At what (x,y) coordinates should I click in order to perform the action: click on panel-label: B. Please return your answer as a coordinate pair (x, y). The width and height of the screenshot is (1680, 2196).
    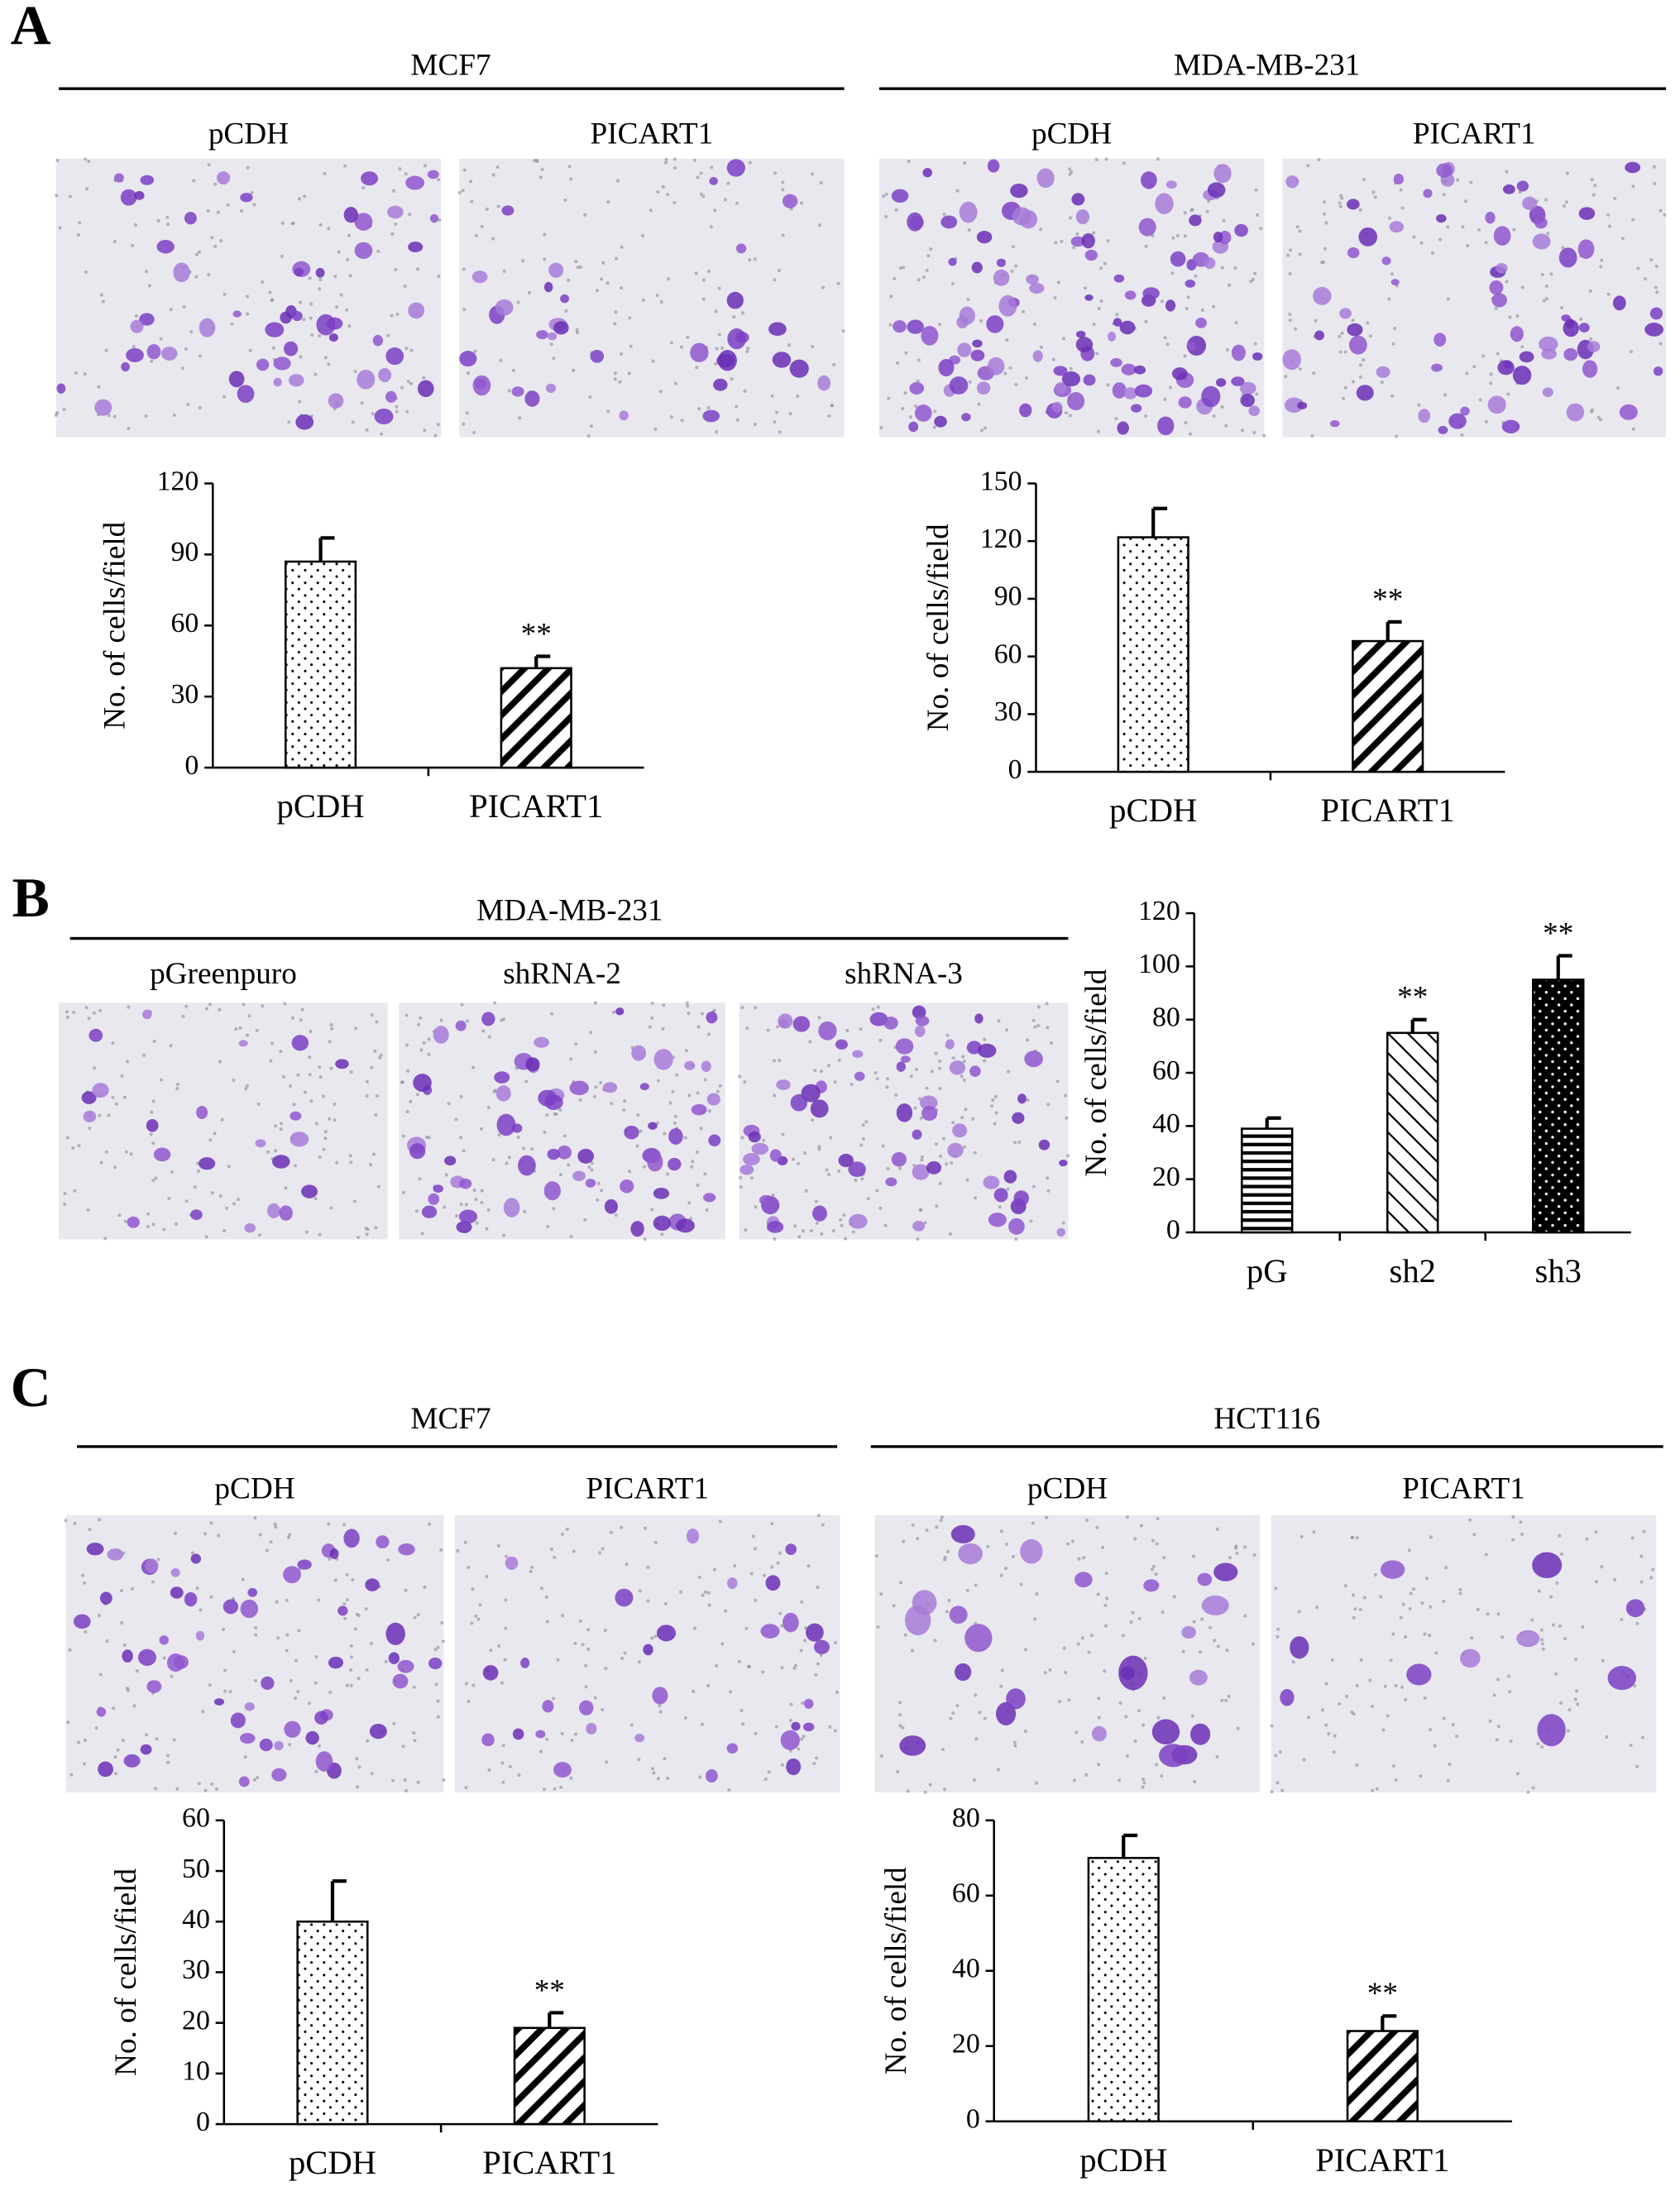
    Looking at the image, I should click on (31, 898).